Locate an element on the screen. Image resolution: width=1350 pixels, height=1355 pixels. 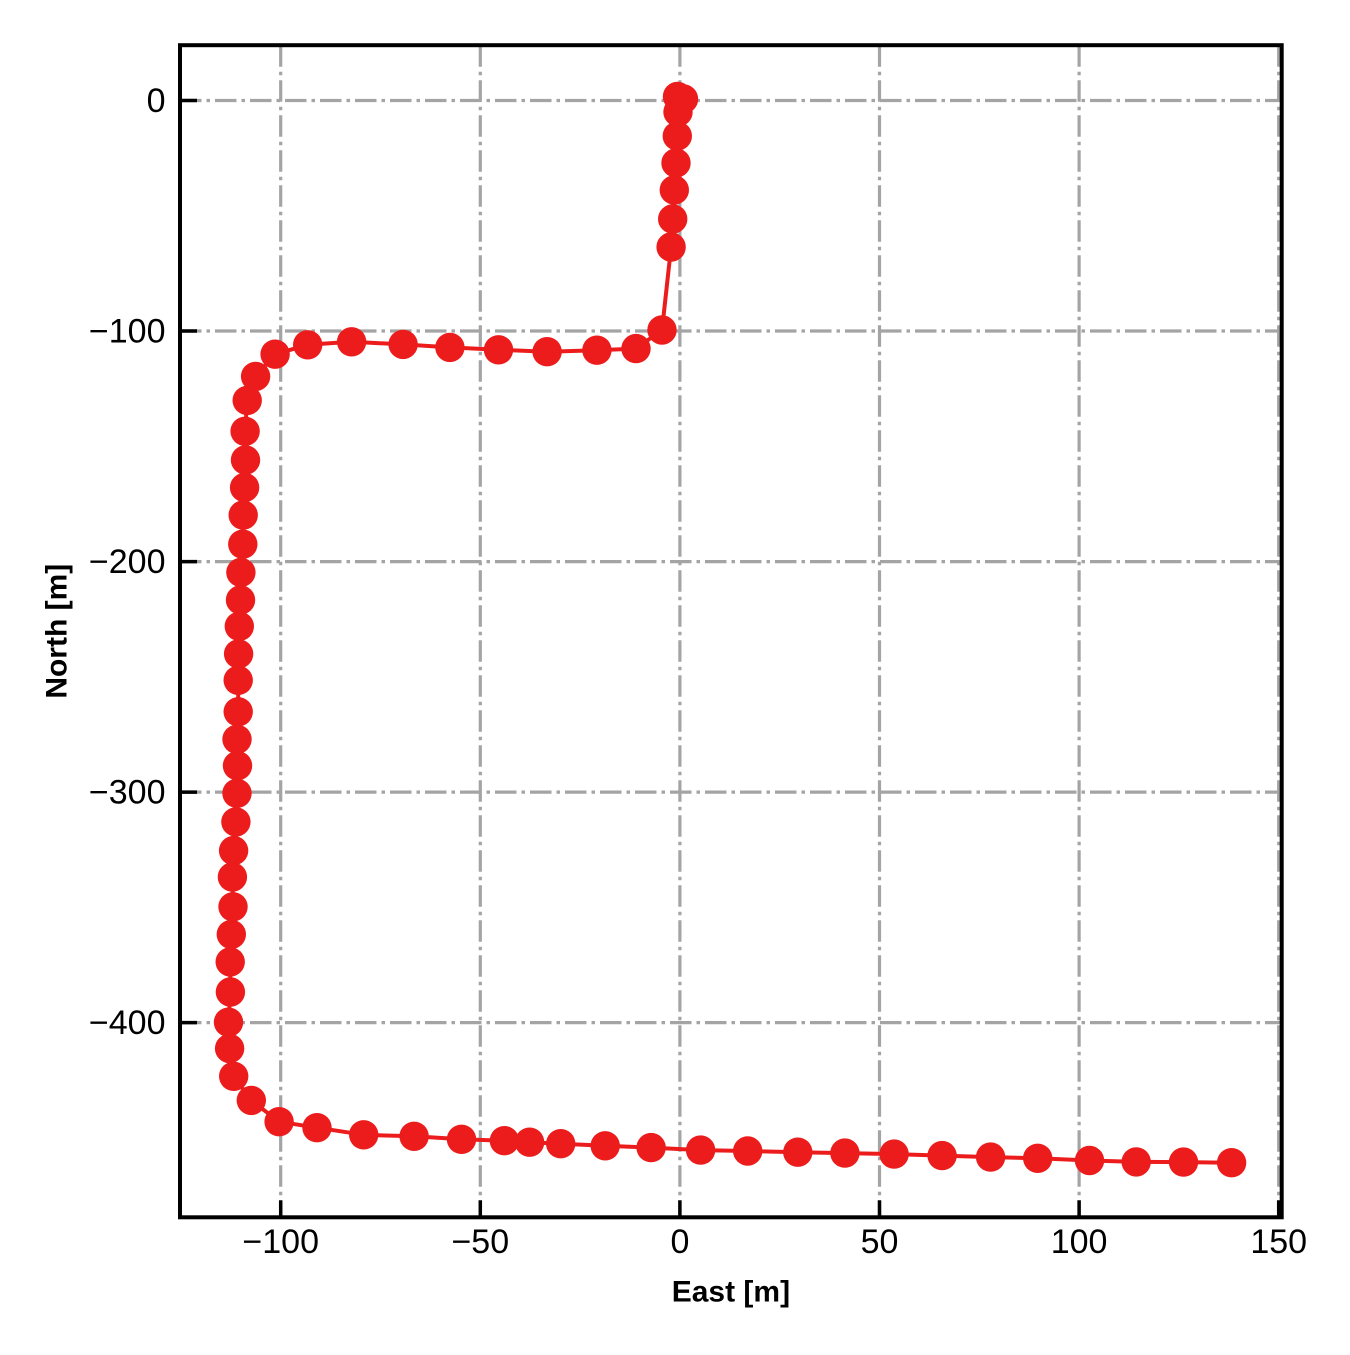
svg-text: 100 is located at coordinates (1079, 1242).